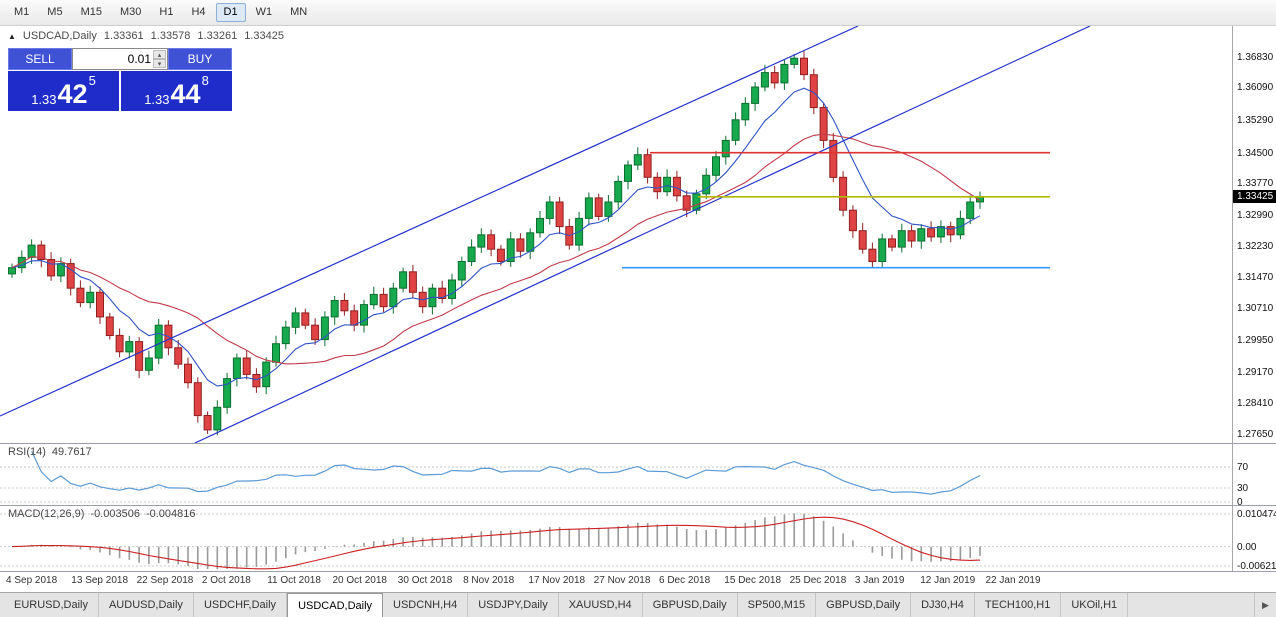 The width and height of the screenshot is (1276, 617). Describe the element at coordinates (1255, 403) in the screenshot. I see `price-axis-label: 1.28410` at that location.